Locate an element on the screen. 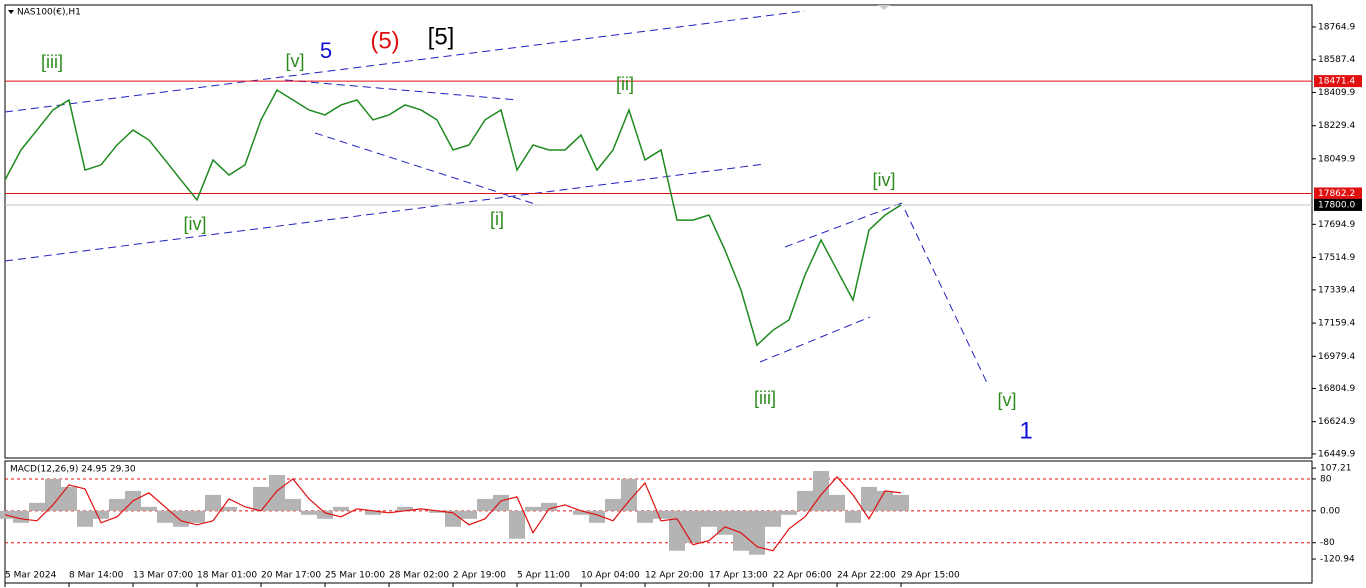  level-label: 17862.2 is located at coordinates (1336, 194).